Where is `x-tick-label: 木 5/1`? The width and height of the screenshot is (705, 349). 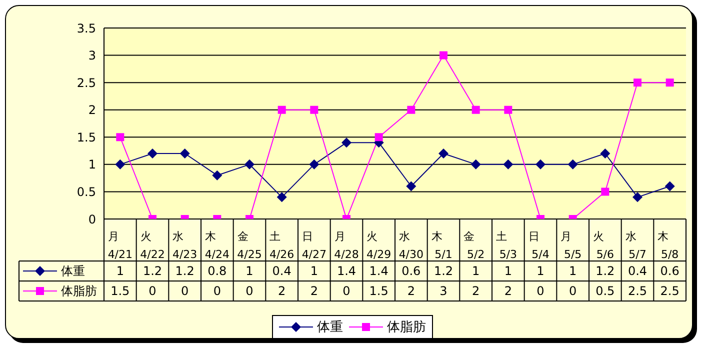
x-tick-label: 木 5/1 is located at coordinates (441, 245).